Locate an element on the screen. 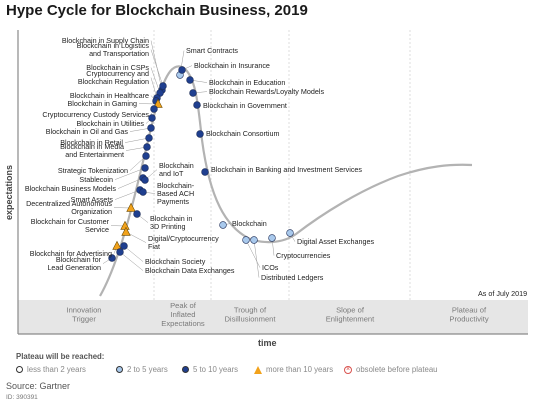 Image resolution: width=540 pixels, height=405 pixels. marker-blockchain-consortium is located at coordinates (200, 134).